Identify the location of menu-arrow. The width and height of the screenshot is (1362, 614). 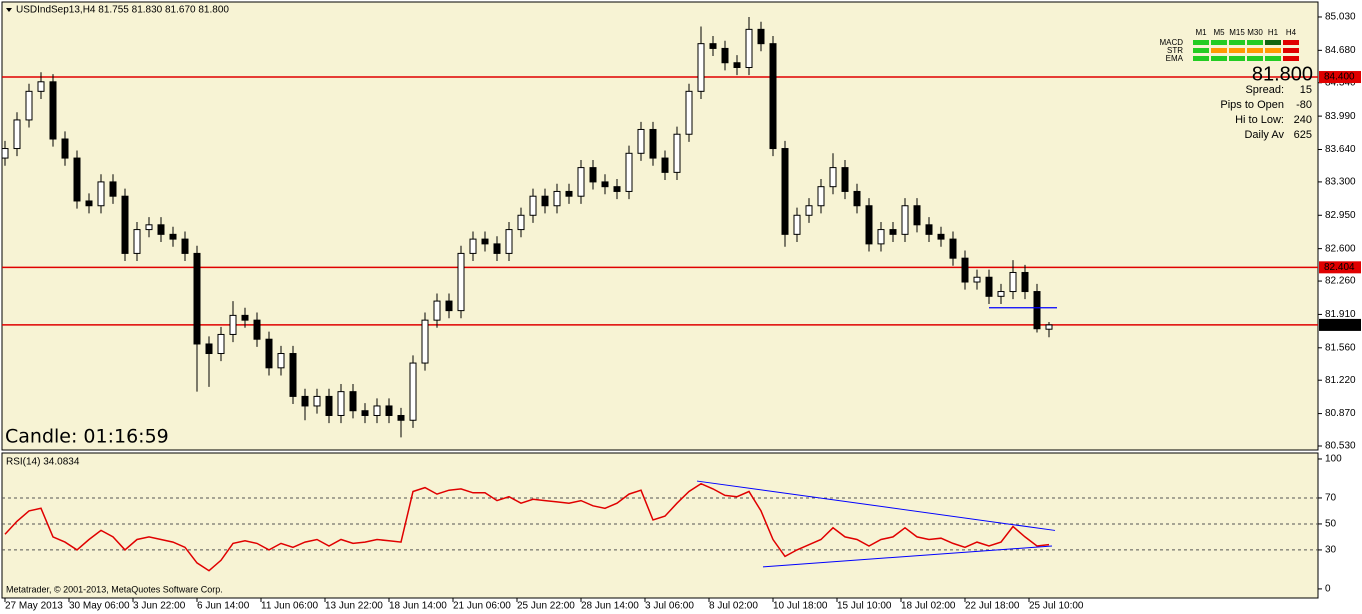
(9, 10).